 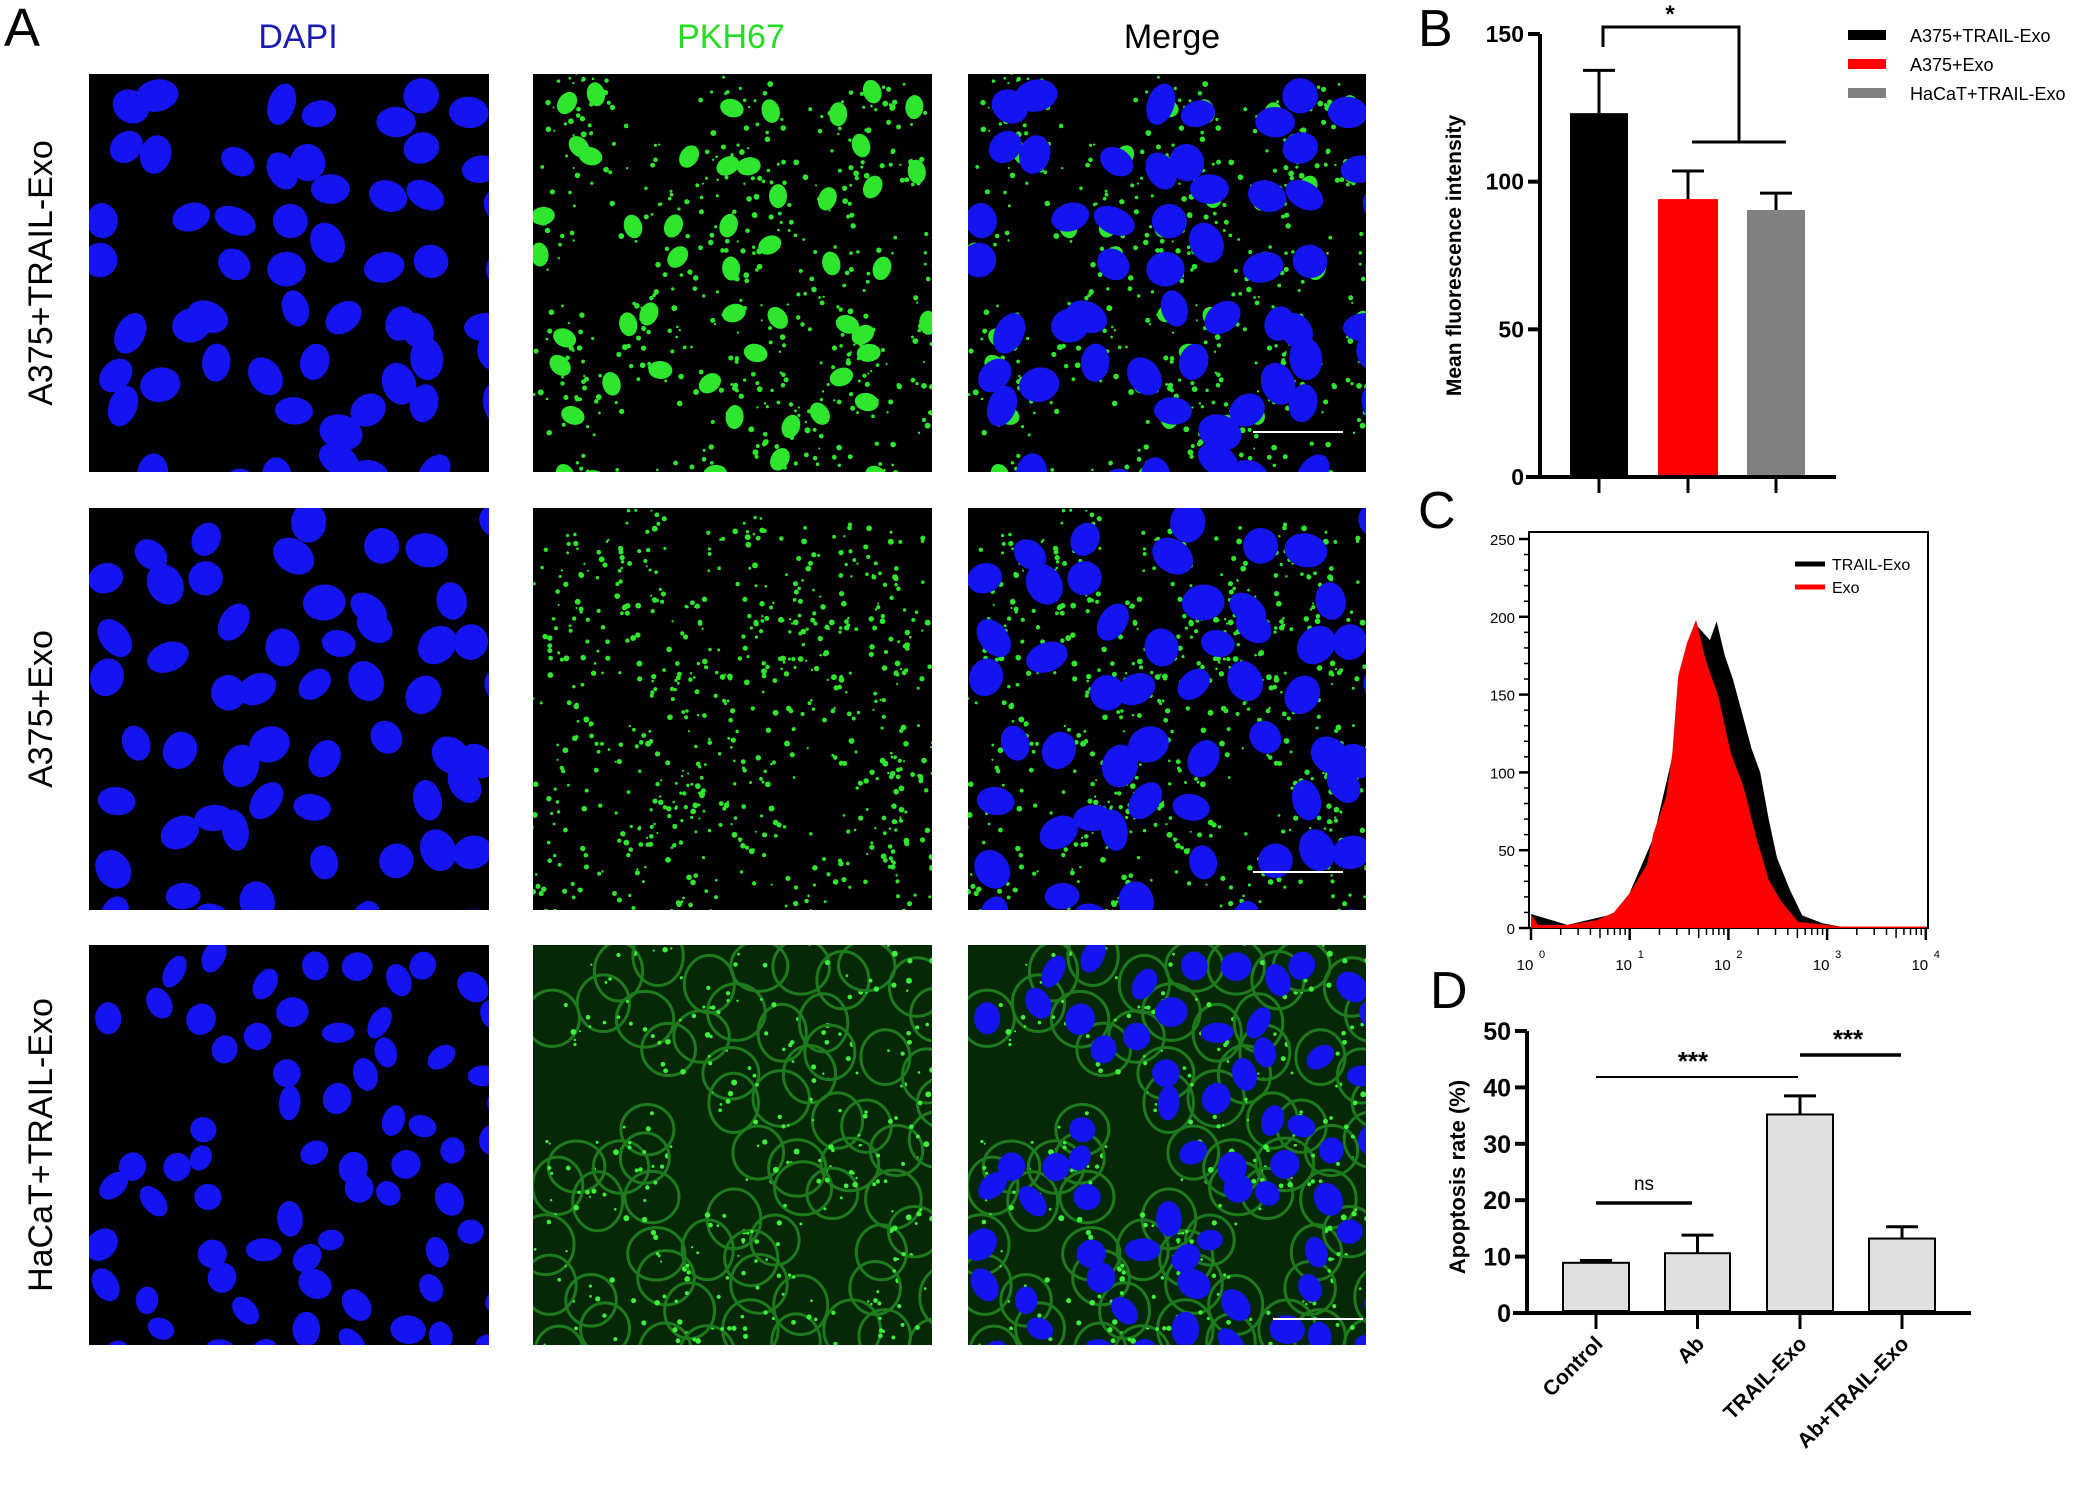 I want to click on y-tick-label: 10, so click(x=1497, y=1258).